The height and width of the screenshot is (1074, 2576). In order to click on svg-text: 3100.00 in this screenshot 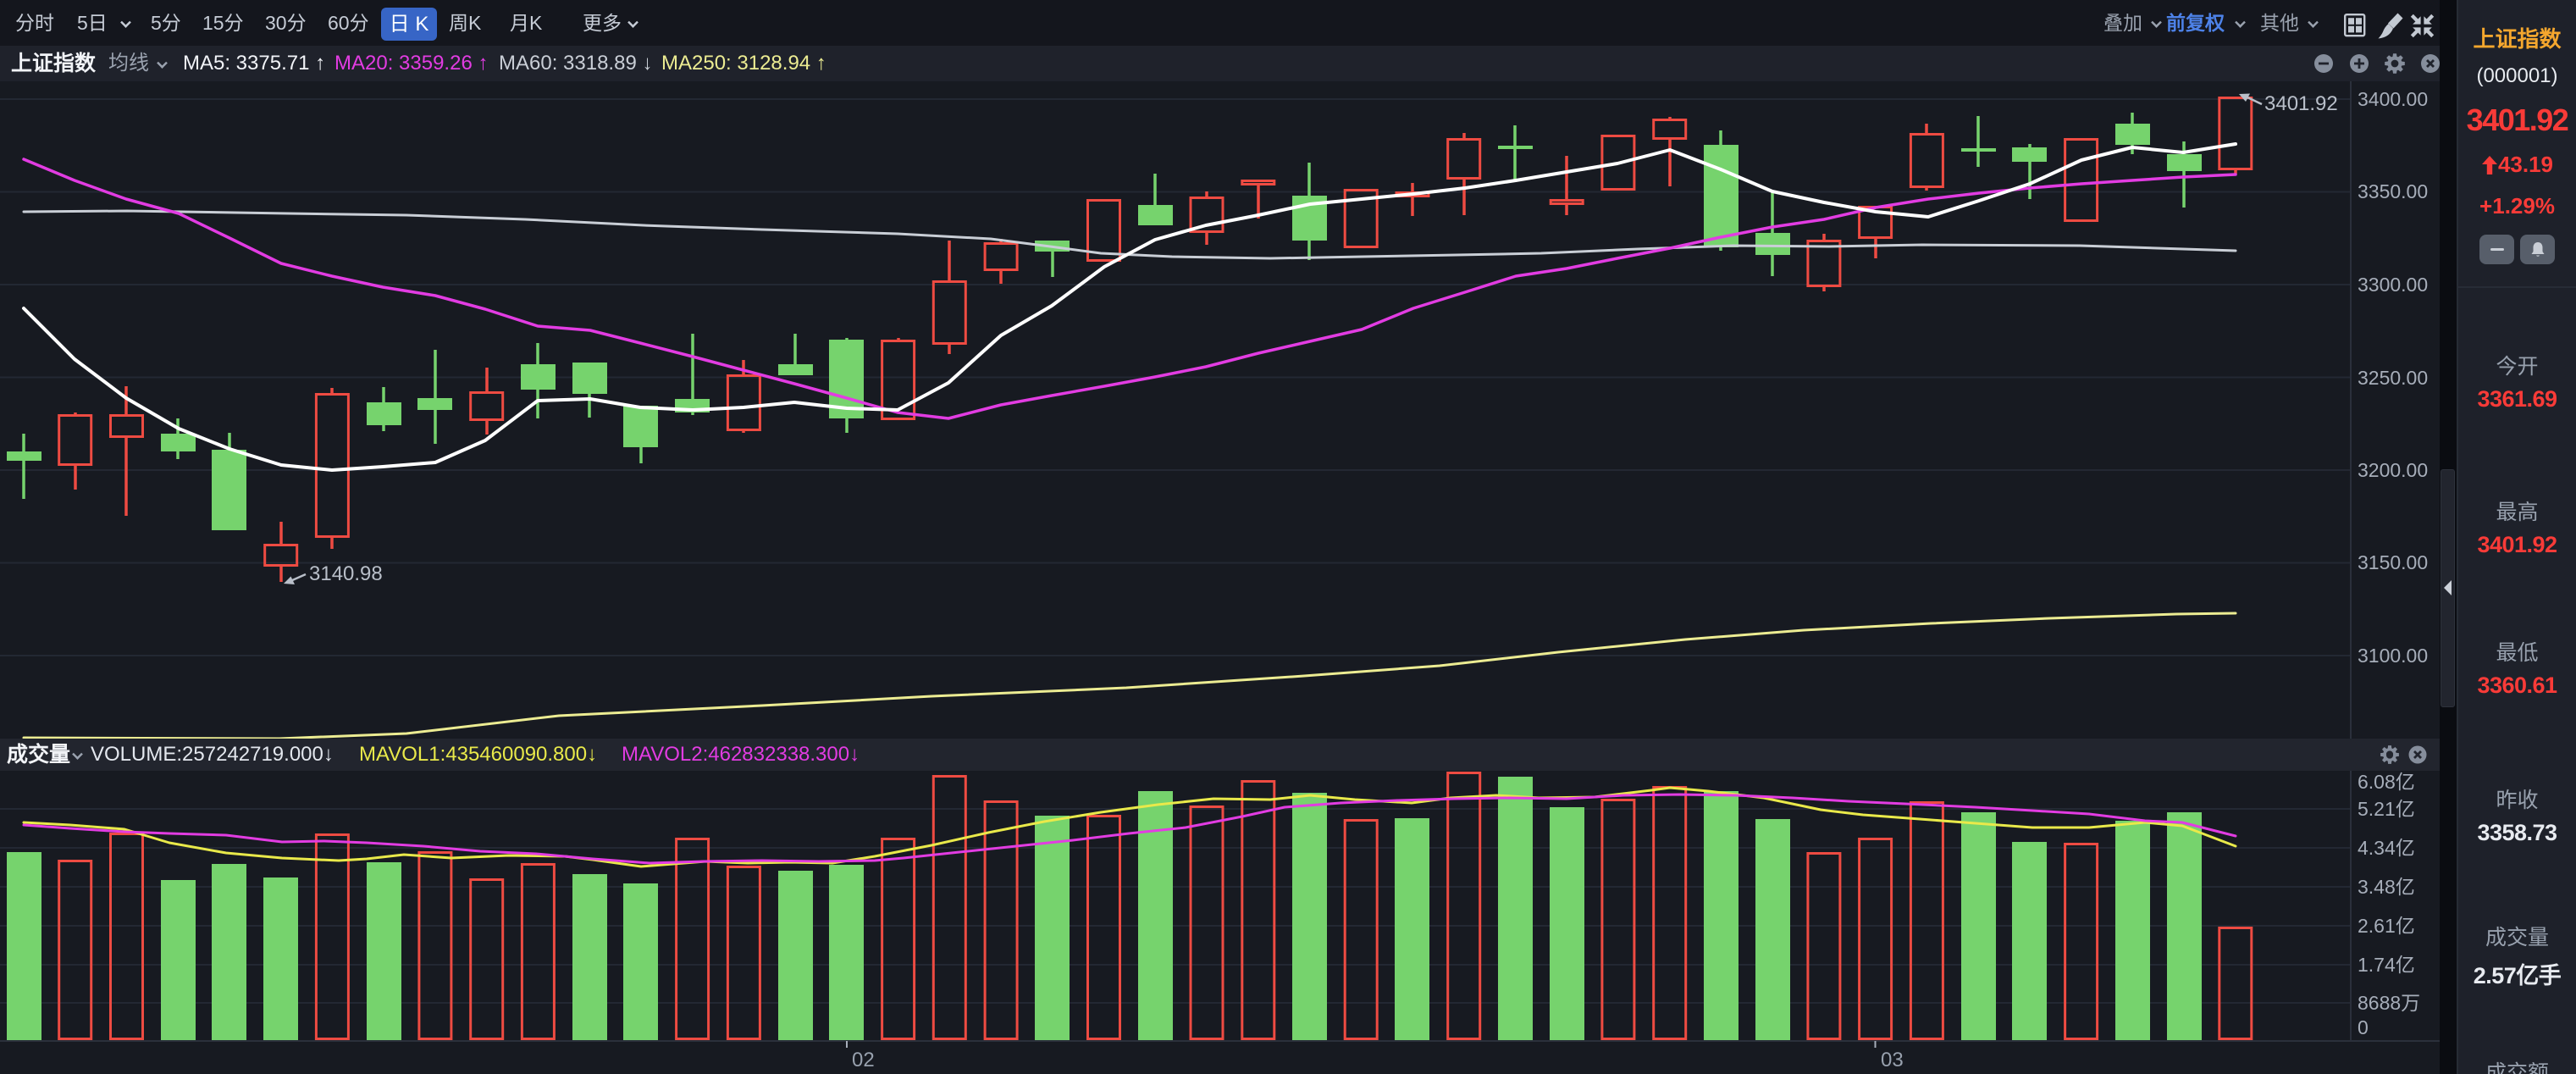, I will do `click(2393, 656)`.